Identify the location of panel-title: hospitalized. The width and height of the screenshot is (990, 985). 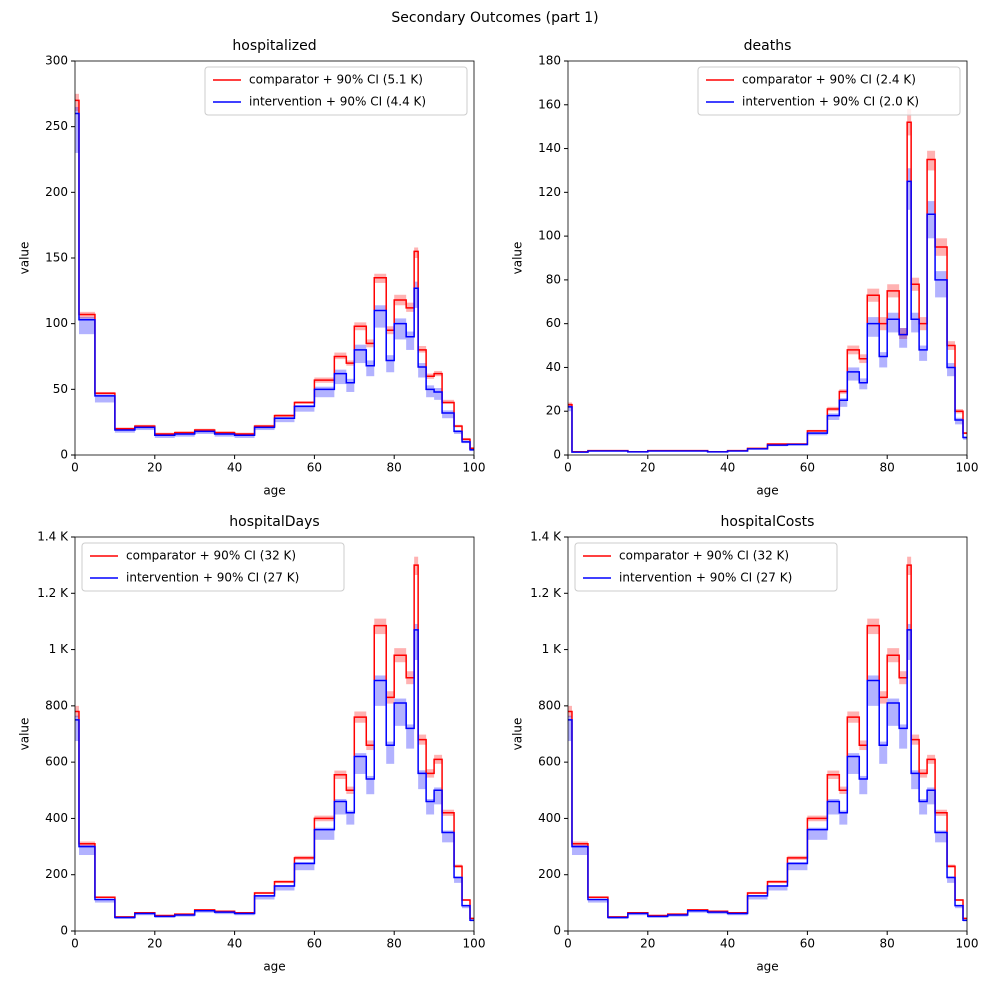
(274, 46).